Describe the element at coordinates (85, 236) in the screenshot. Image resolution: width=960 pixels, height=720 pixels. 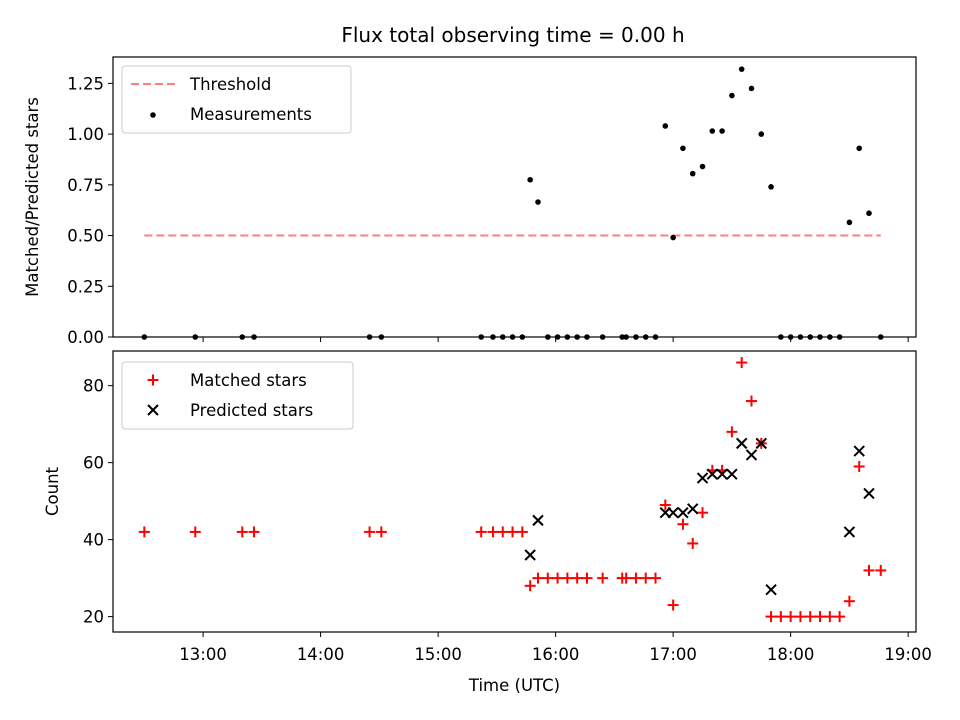
I see `top-y-tick-label: 0.50` at that location.